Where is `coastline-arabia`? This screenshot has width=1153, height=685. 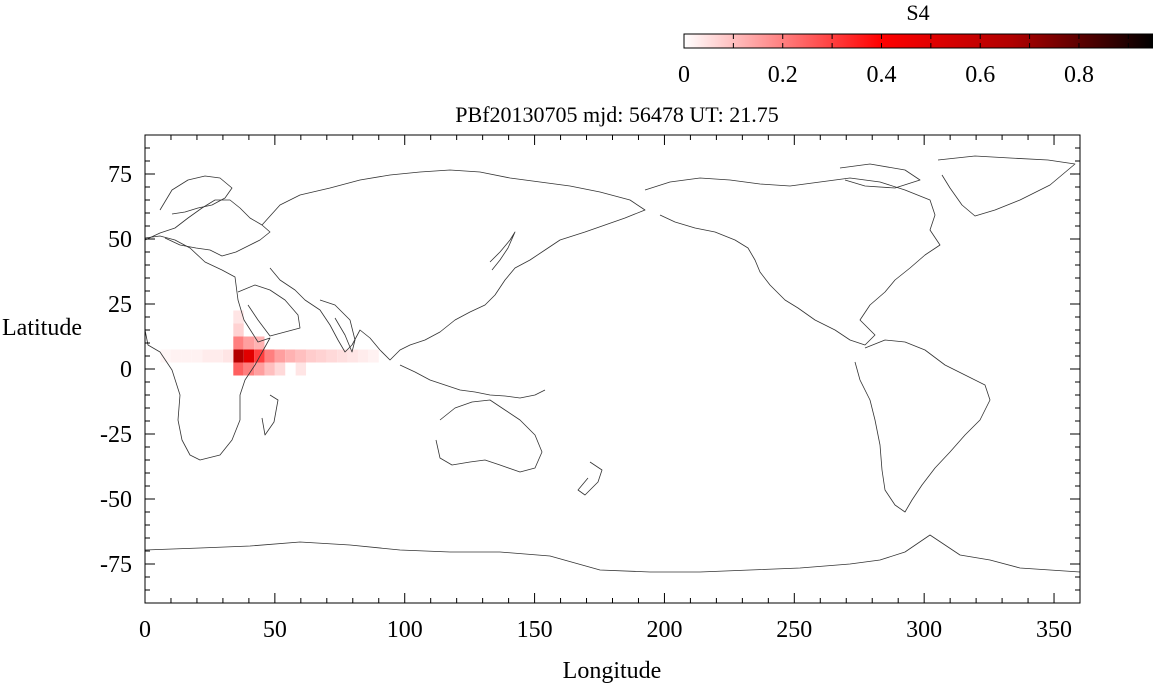
coastline-arabia is located at coordinates (269, 310).